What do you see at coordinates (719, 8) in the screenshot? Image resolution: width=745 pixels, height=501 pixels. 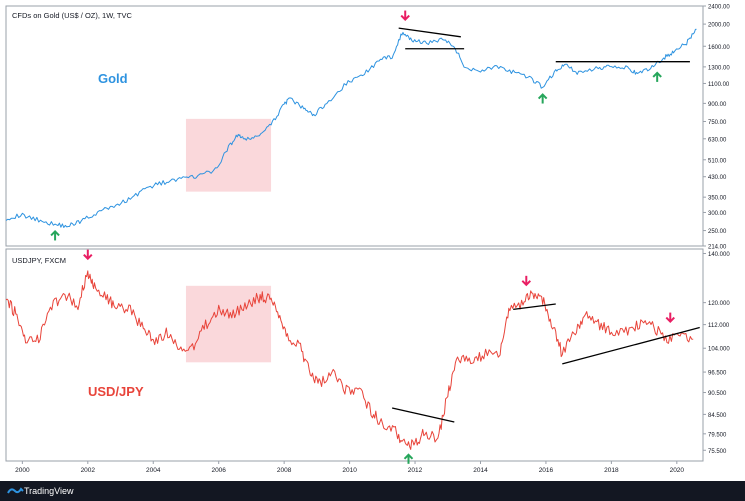 I see `gold-y-tick-label: 2400.00` at bounding box center [719, 8].